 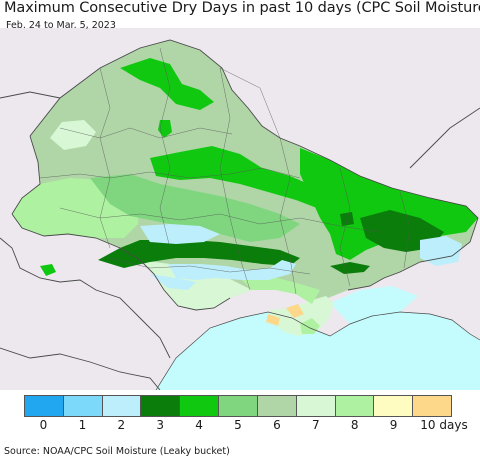 I want to click on legend-tick-0: 0, so click(x=43, y=425).